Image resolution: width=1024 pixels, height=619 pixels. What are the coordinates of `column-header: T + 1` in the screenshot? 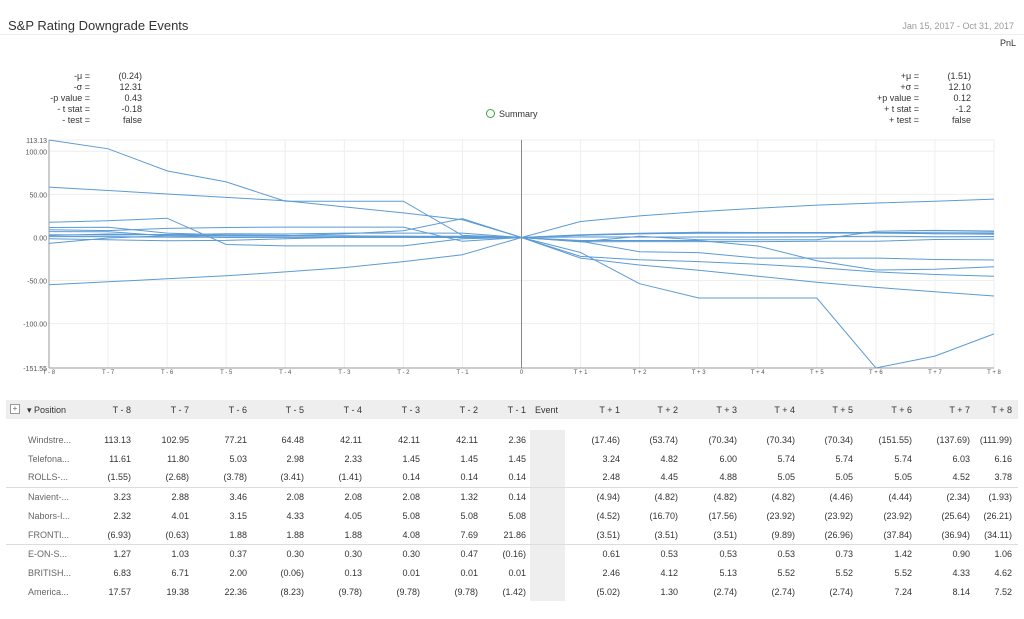 It's located at (609, 410).